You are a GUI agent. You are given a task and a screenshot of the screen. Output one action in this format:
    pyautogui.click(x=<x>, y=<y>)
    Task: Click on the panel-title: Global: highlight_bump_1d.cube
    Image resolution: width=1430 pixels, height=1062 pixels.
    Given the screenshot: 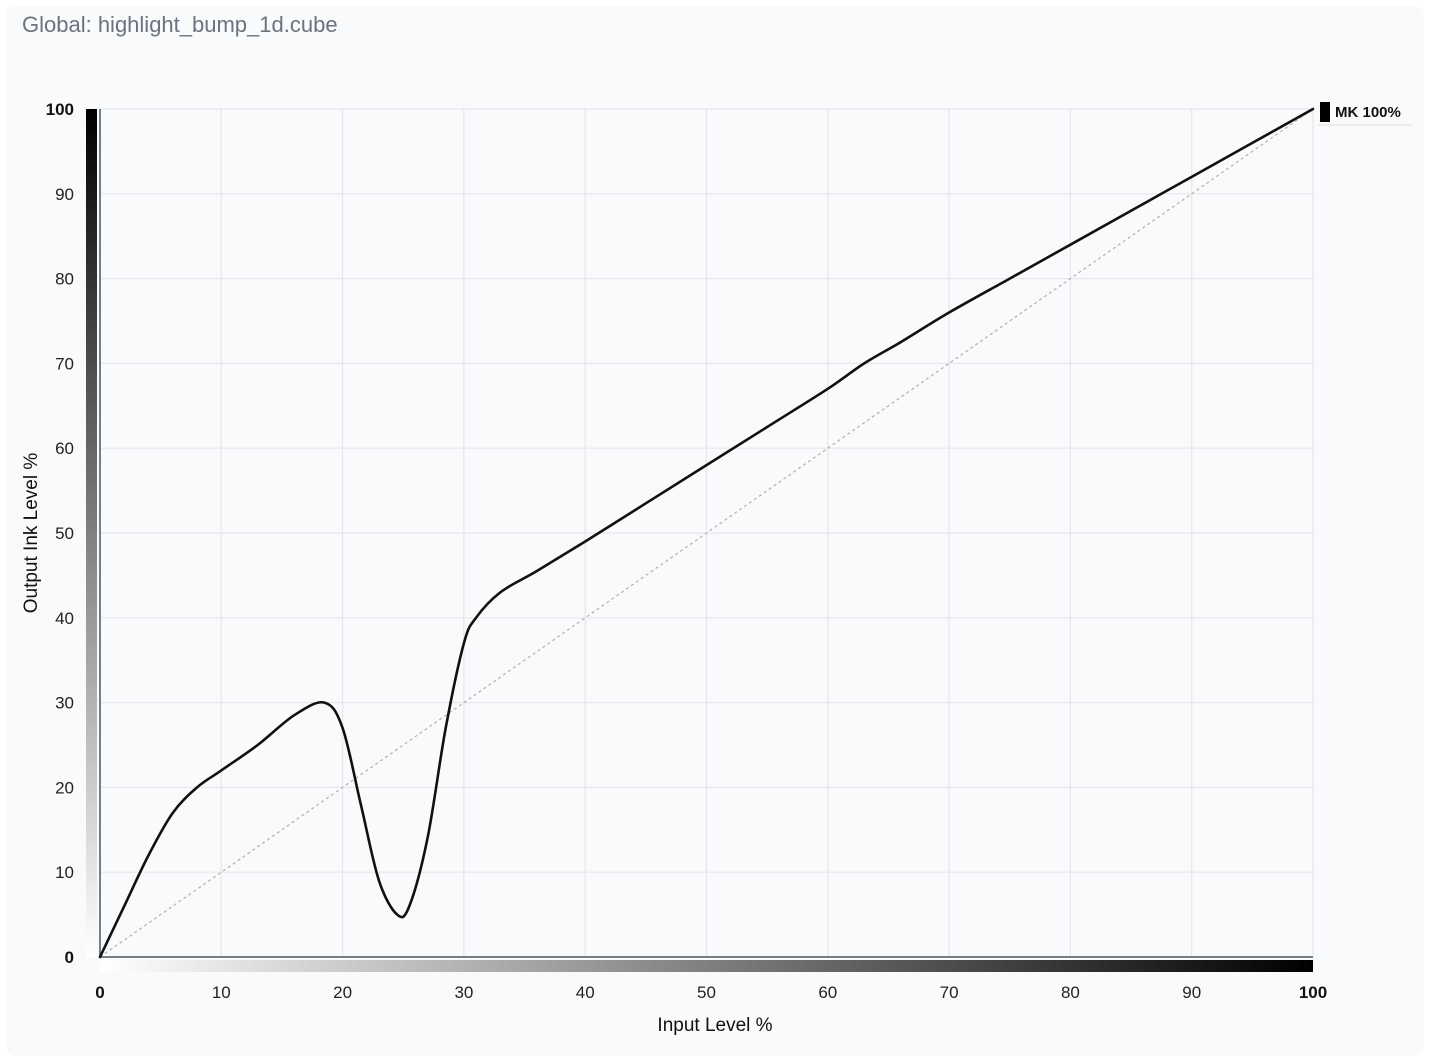 What is the action you would take?
    pyautogui.click(x=180, y=24)
    